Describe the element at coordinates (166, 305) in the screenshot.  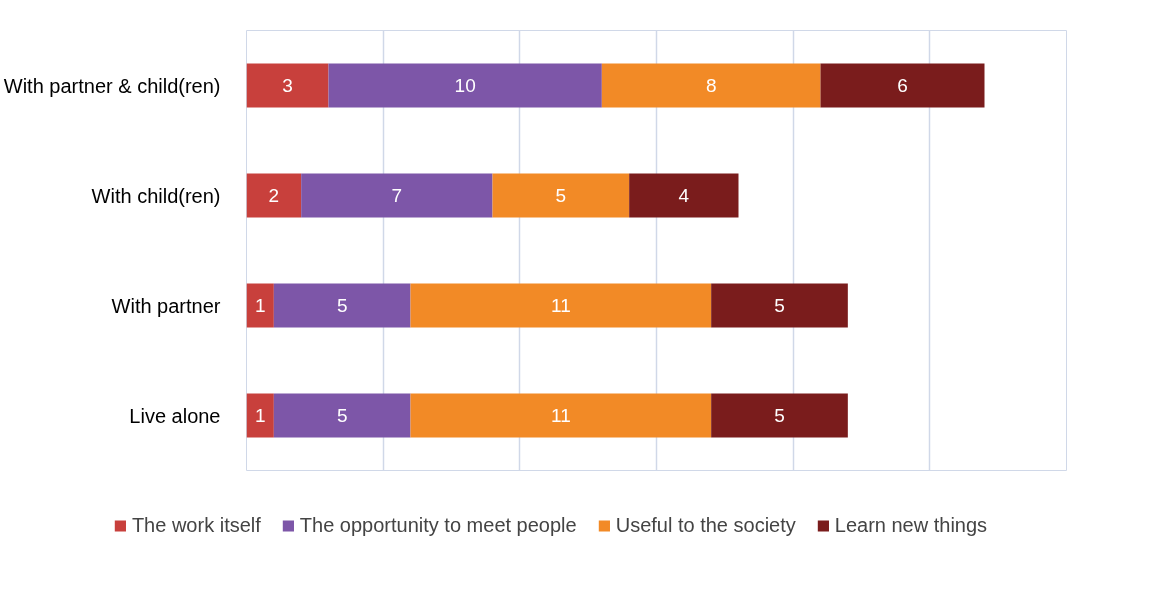
I see `y-tick-label: With partner` at that location.